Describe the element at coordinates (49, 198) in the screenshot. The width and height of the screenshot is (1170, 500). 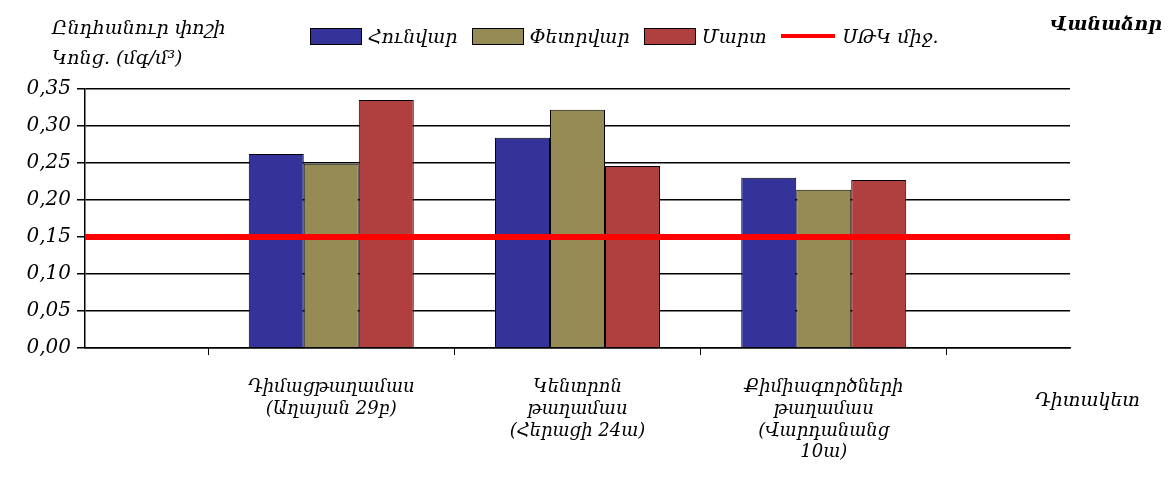
I see `y-tick-label: 0,20` at that location.